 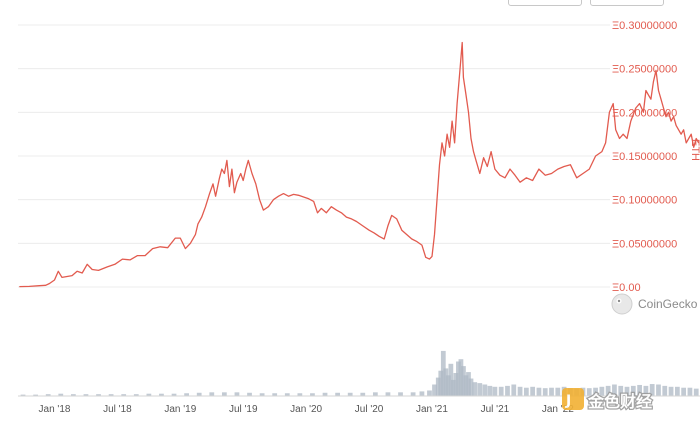 What do you see at coordinates (622, 304) in the screenshot?
I see `gecko-icon` at bounding box center [622, 304].